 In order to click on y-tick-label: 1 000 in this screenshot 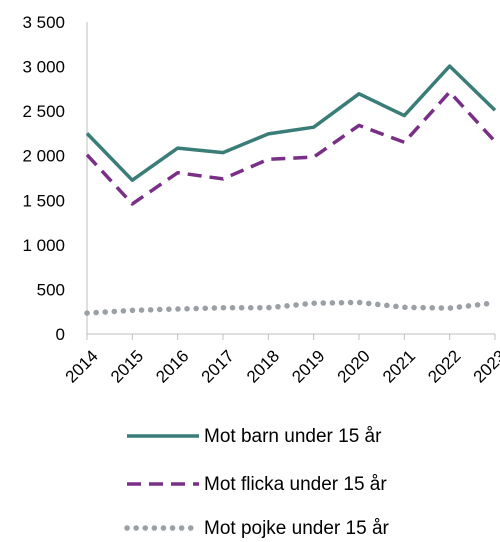, I will do `click(43, 245)`.